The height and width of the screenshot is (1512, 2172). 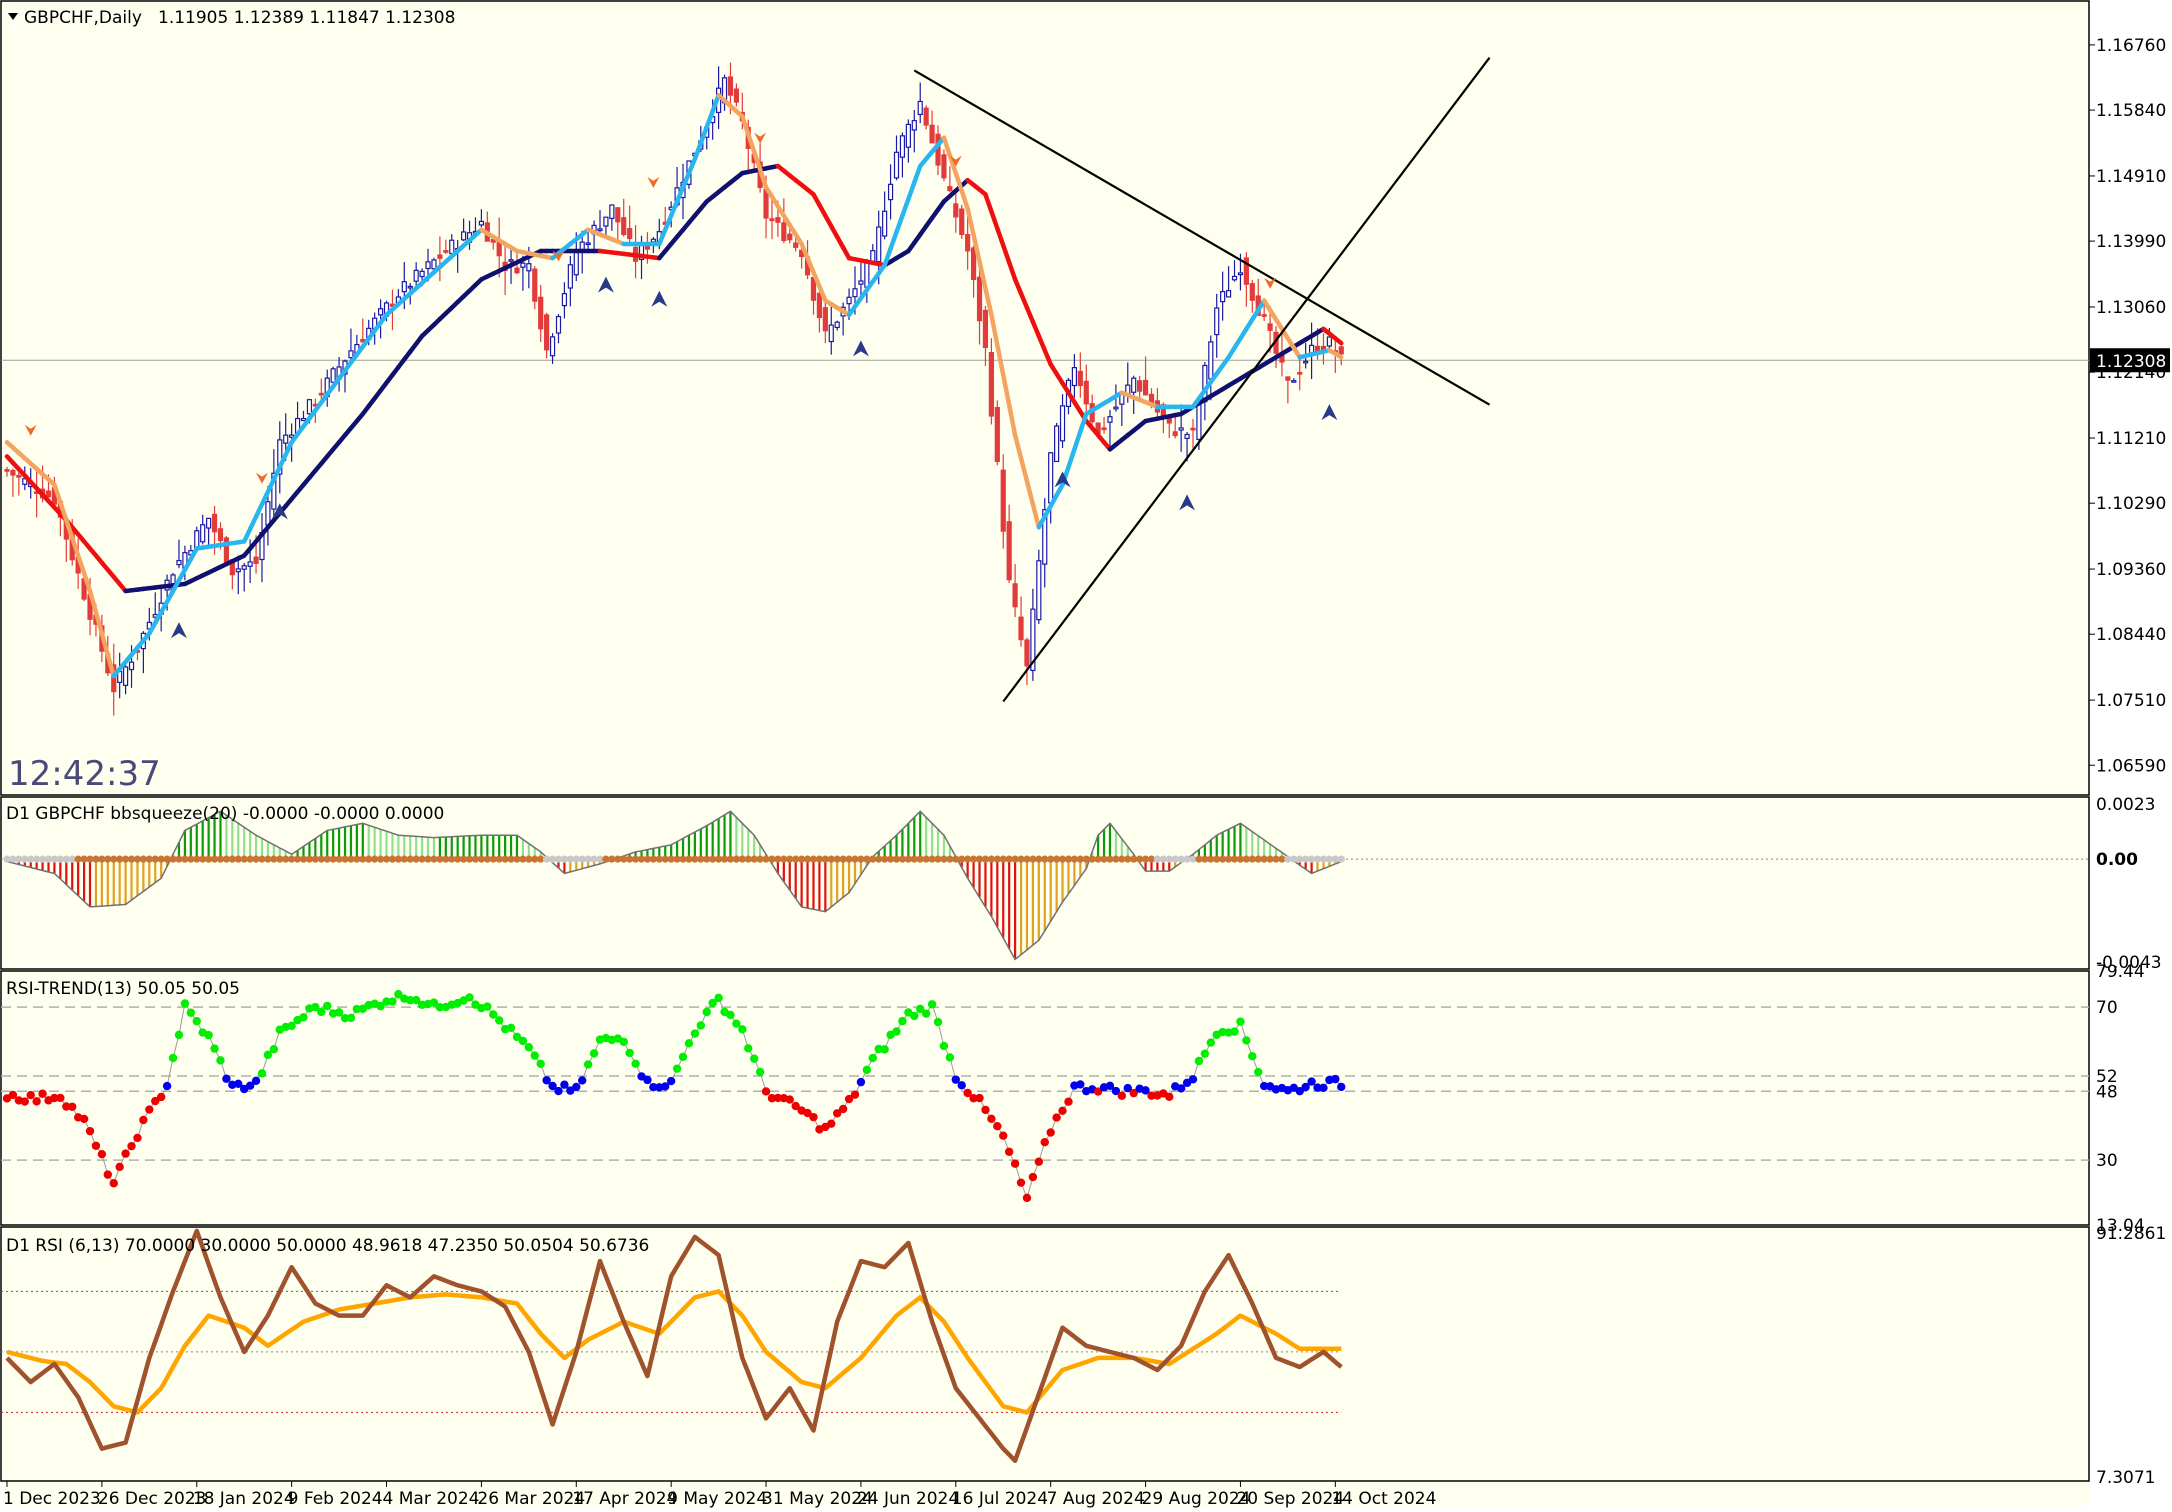 I want to click on dropdown-triangle-icon, so click(x=13, y=16).